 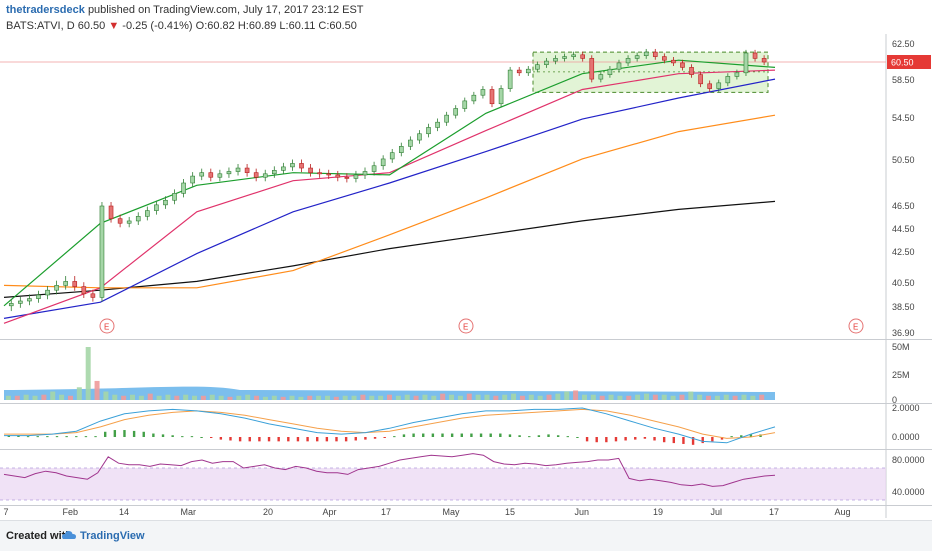 I want to click on time-axis-label: 15, so click(x=510, y=512).